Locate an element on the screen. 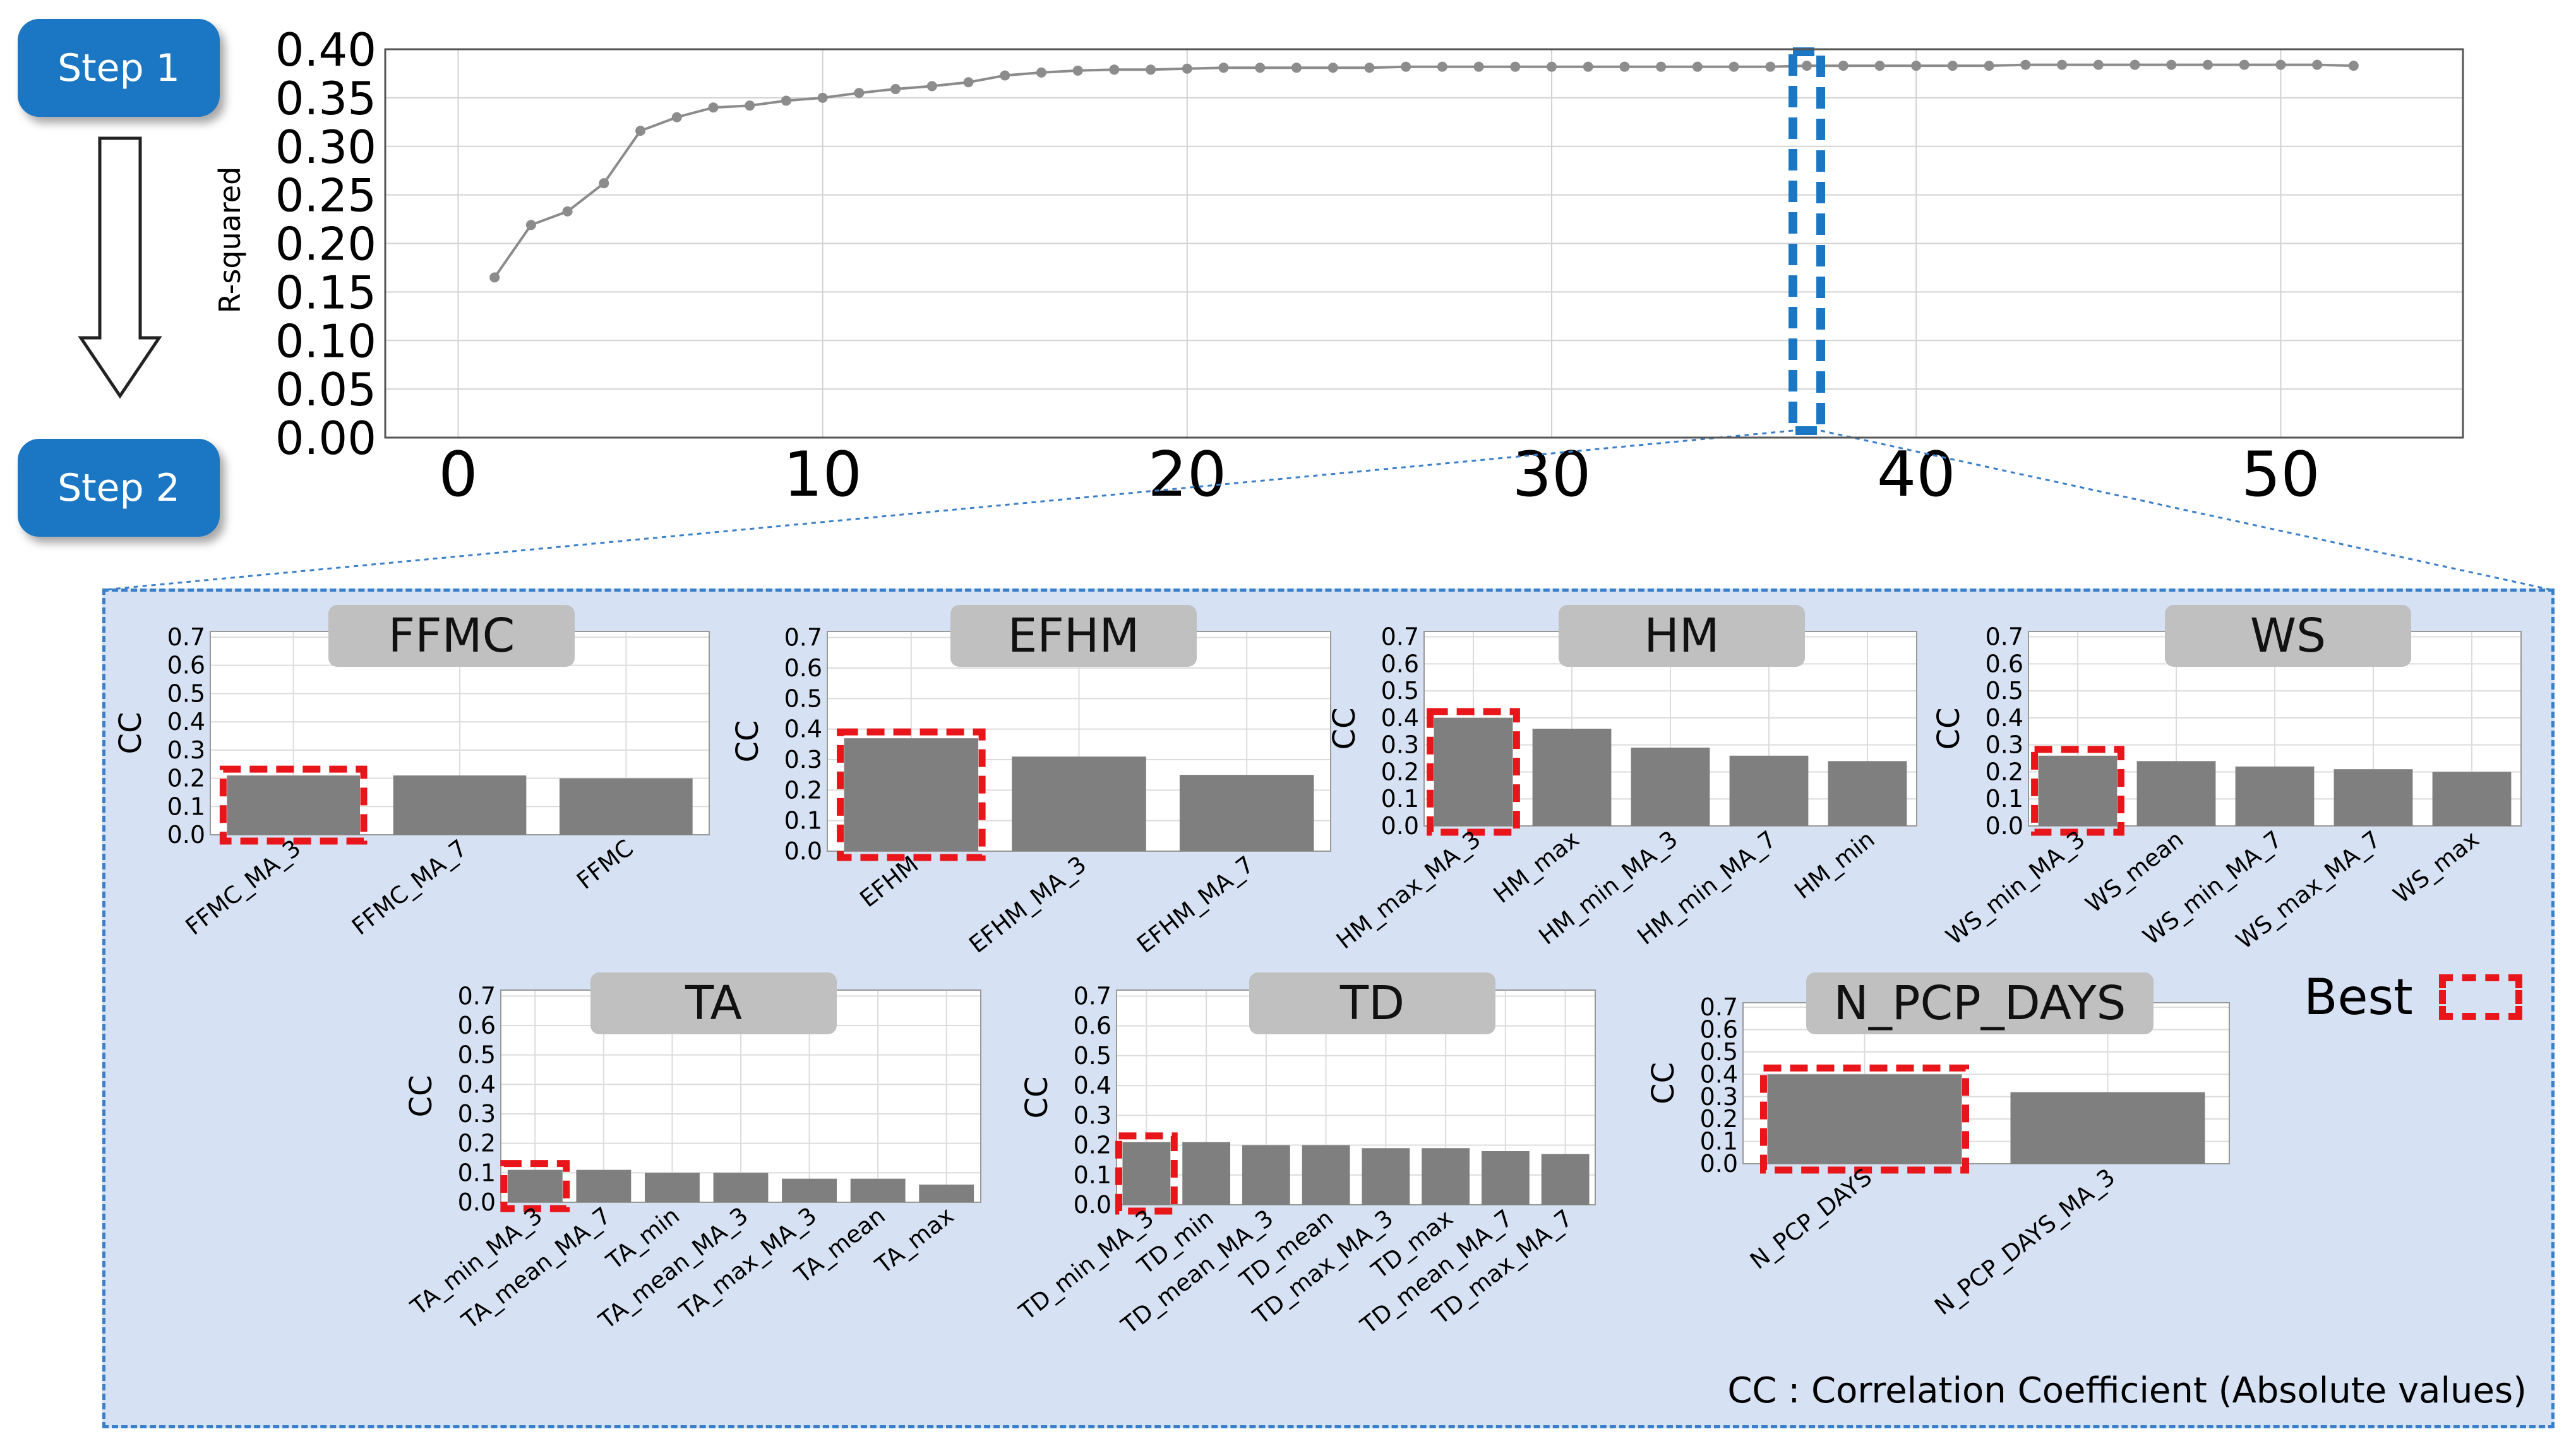 This screenshot has height=1446, width=2576. x-tick-label: FFMC_MA_3 is located at coordinates (243, 887).